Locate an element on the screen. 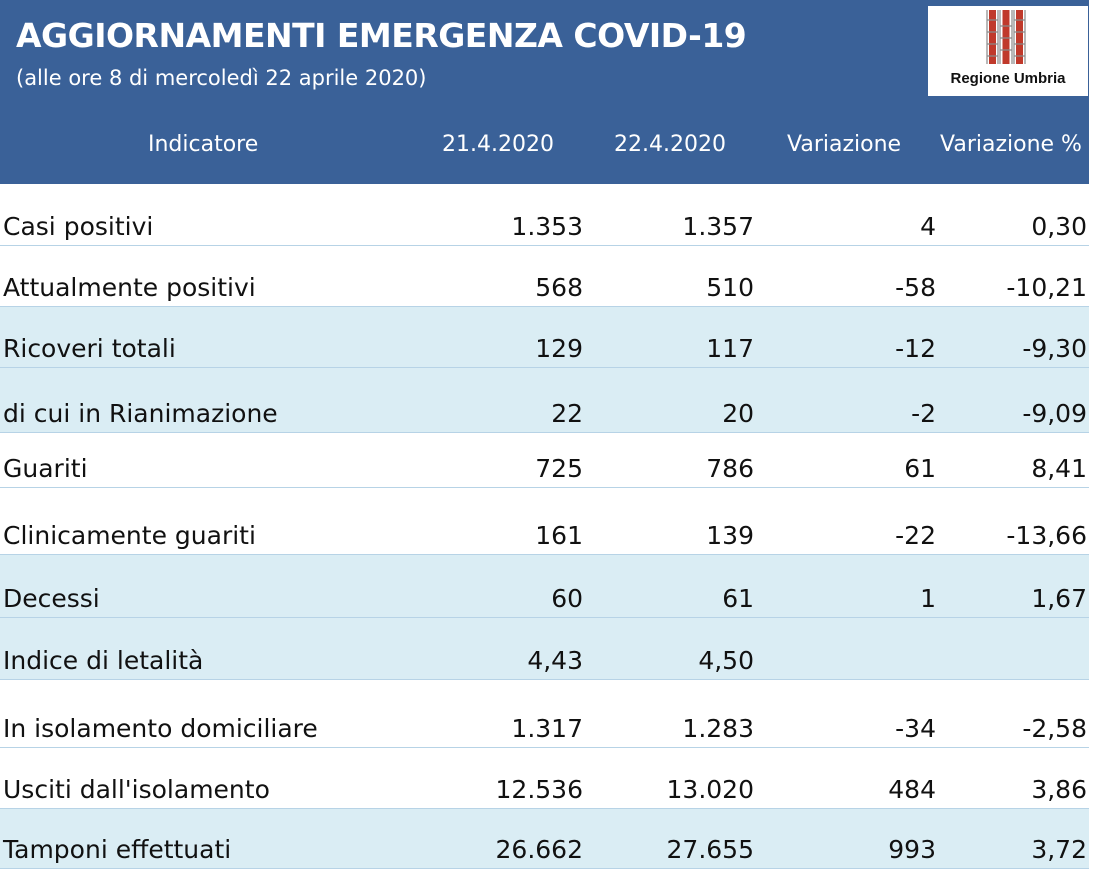 The height and width of the screenshot is (877, 1093). cell-value-day-1: 60 is located at coordinates (567, 598).